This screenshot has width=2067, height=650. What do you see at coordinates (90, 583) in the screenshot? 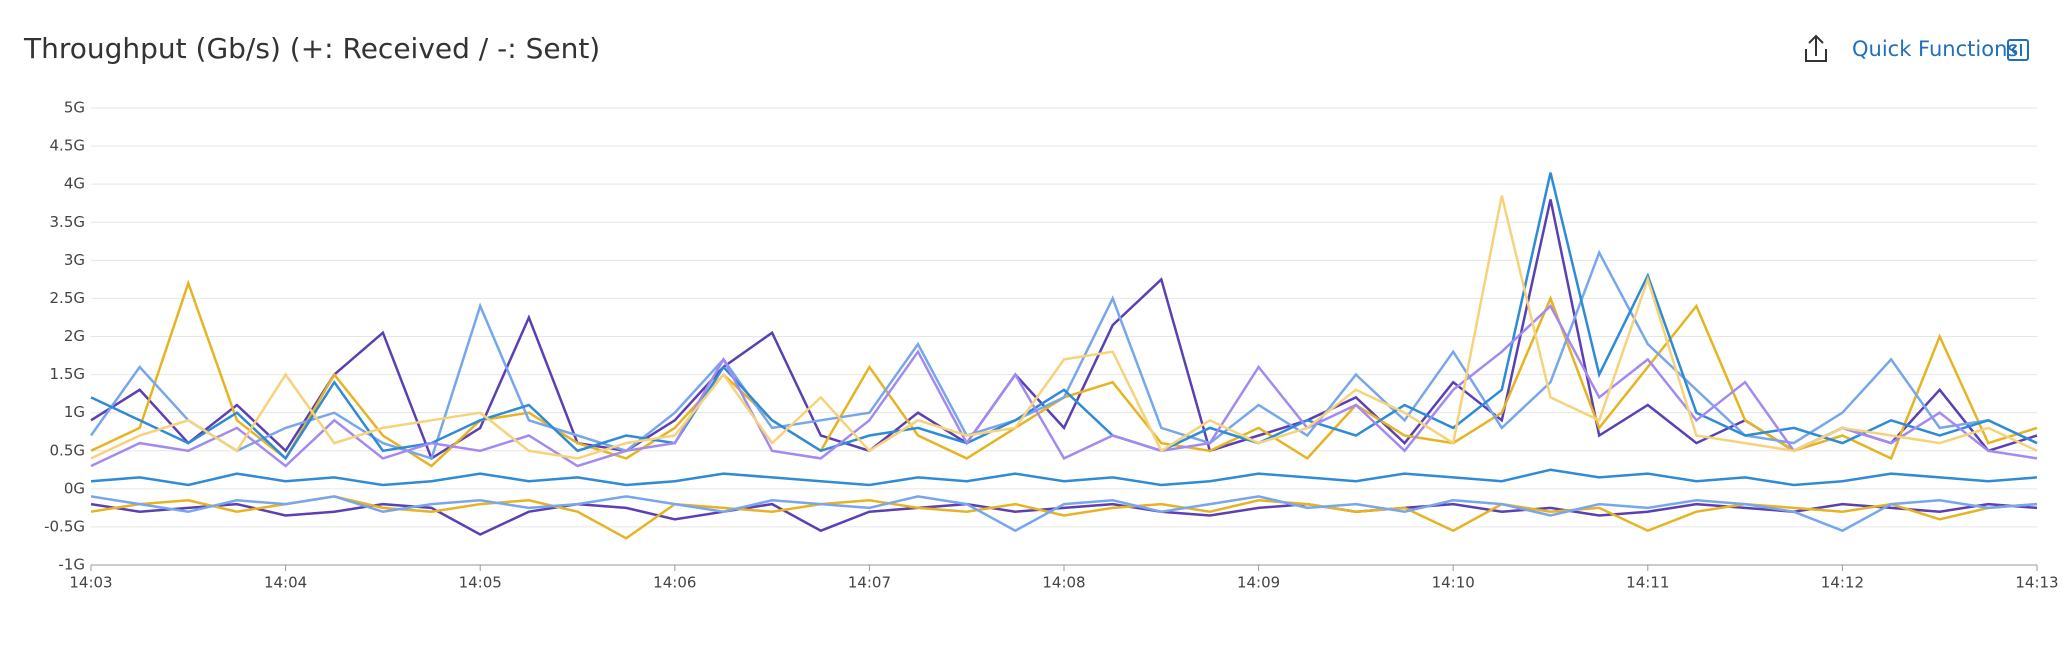
I see `x-tick-label: 14:03` at bounding box center [90, 583].